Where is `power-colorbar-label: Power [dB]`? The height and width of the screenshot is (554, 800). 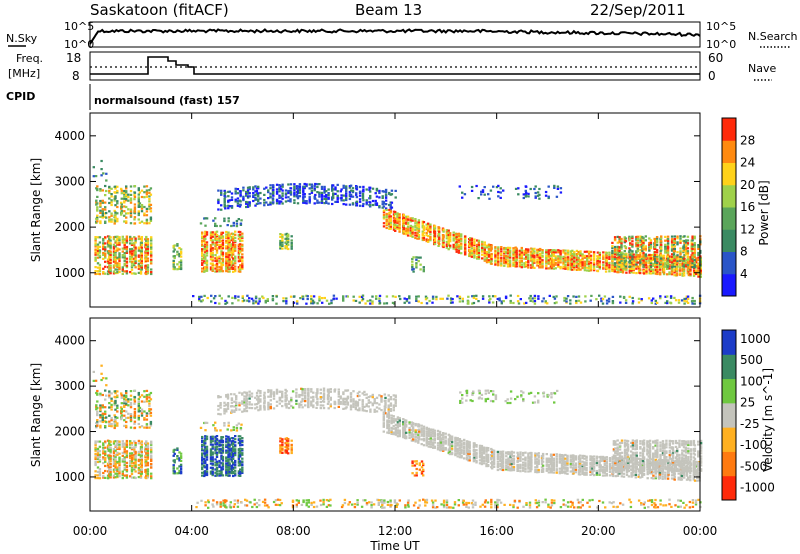
power-colorbar-label: Power [dB] is located at coordinates (764, 212).